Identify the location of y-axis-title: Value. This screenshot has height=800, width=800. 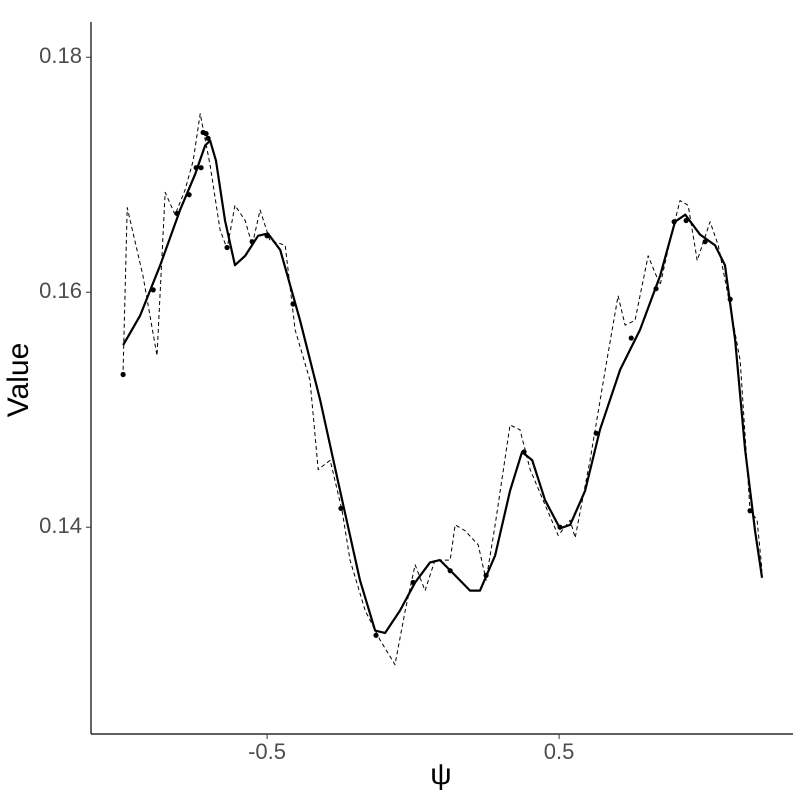
(18, 380).